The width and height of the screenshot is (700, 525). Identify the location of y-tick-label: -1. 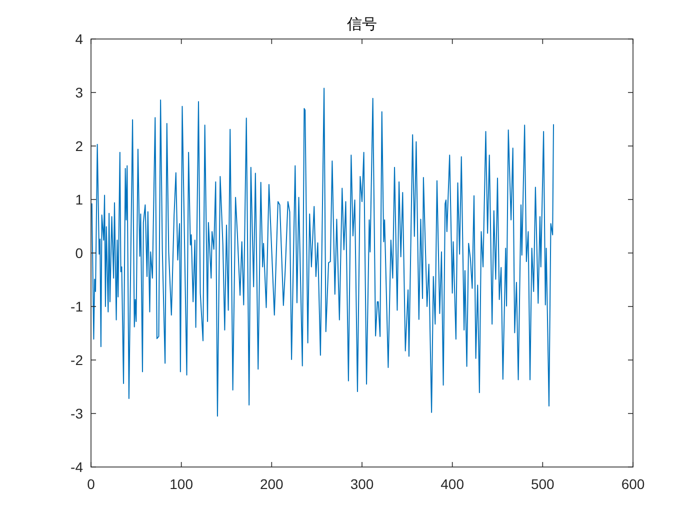
(77, 306).